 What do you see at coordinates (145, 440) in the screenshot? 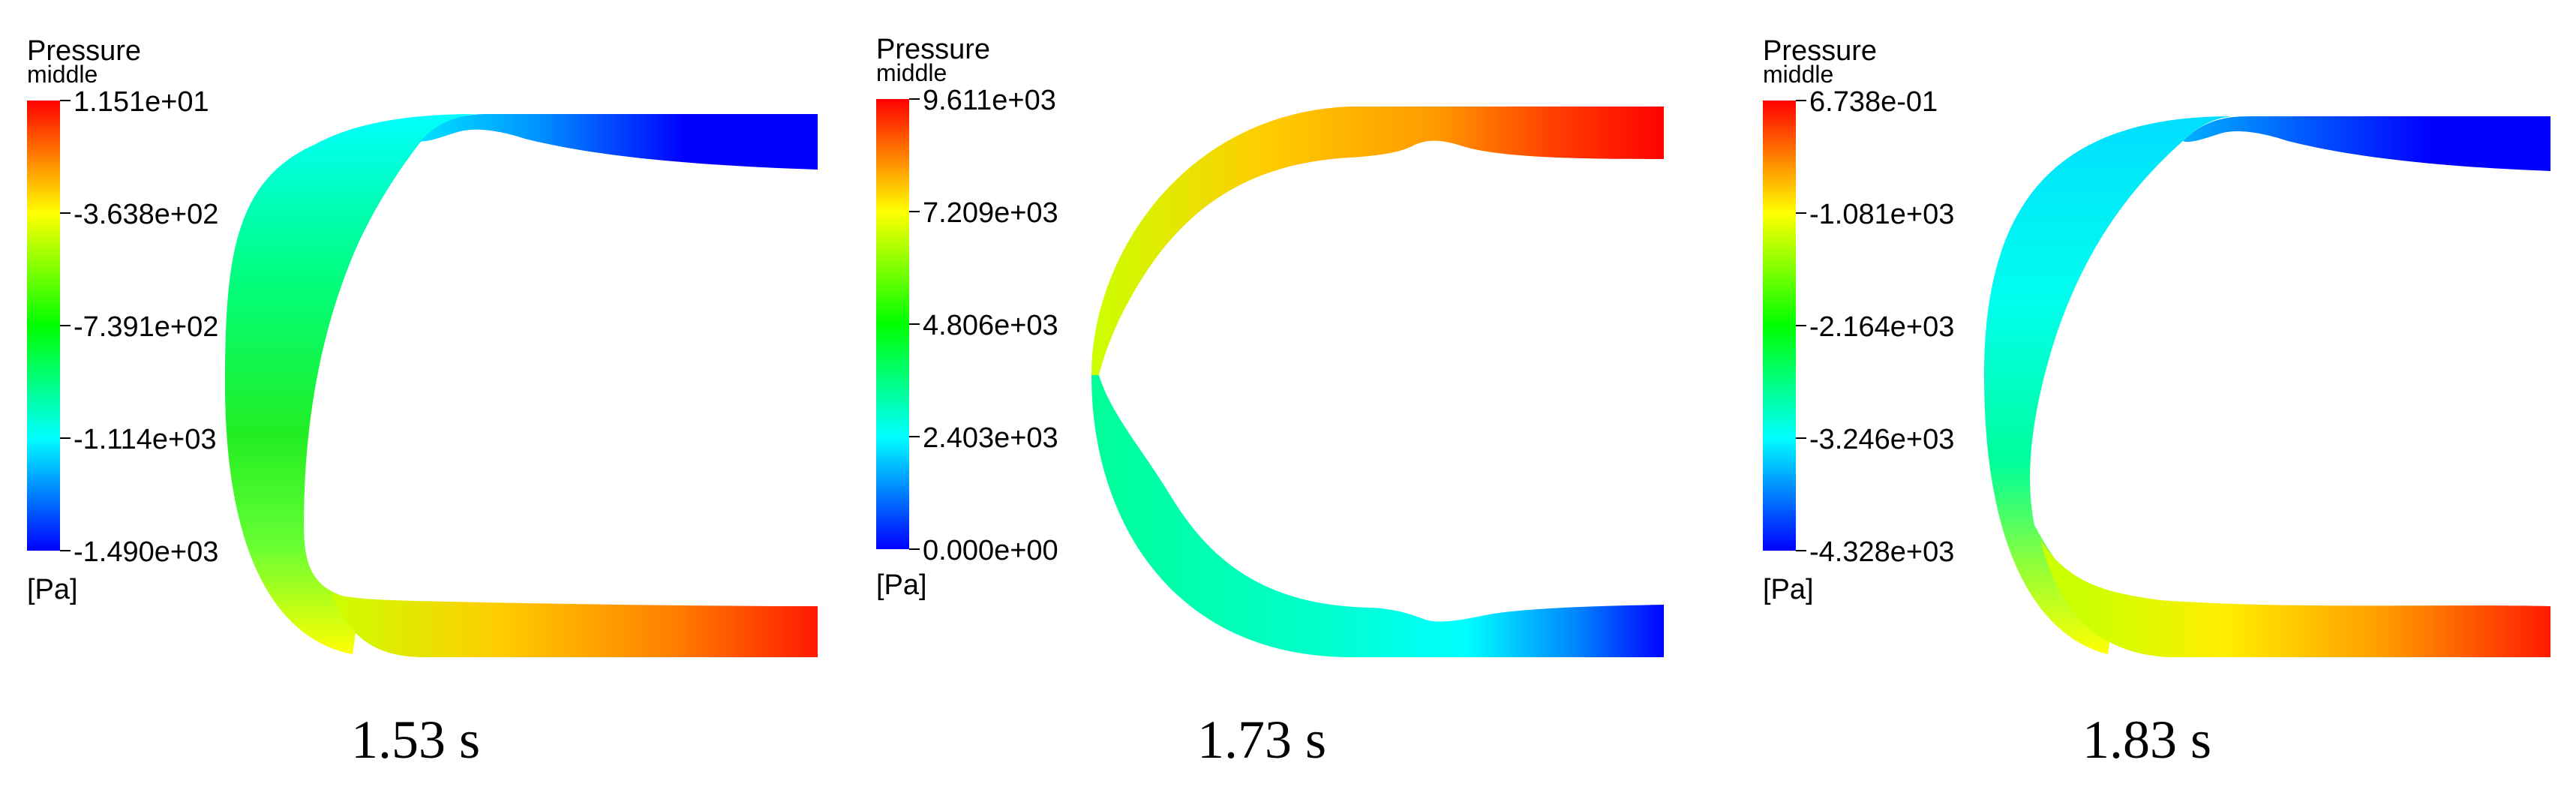
I see `tick-label: -1.114e+03` at bounding box center [145, 440].